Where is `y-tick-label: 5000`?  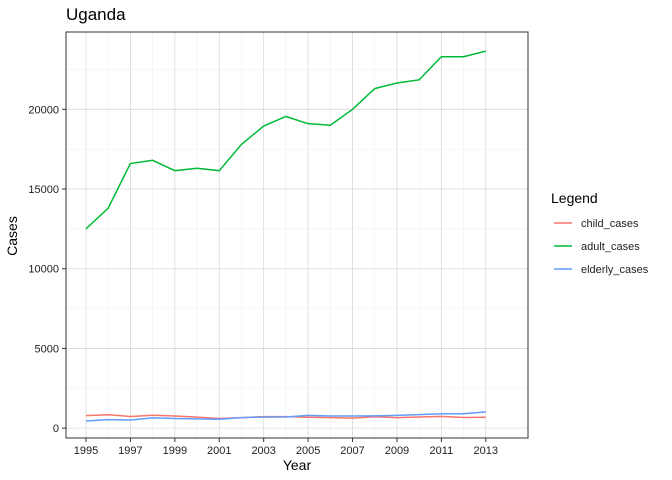
y-tick-label: 5000 is located at coordinates (47, 349).